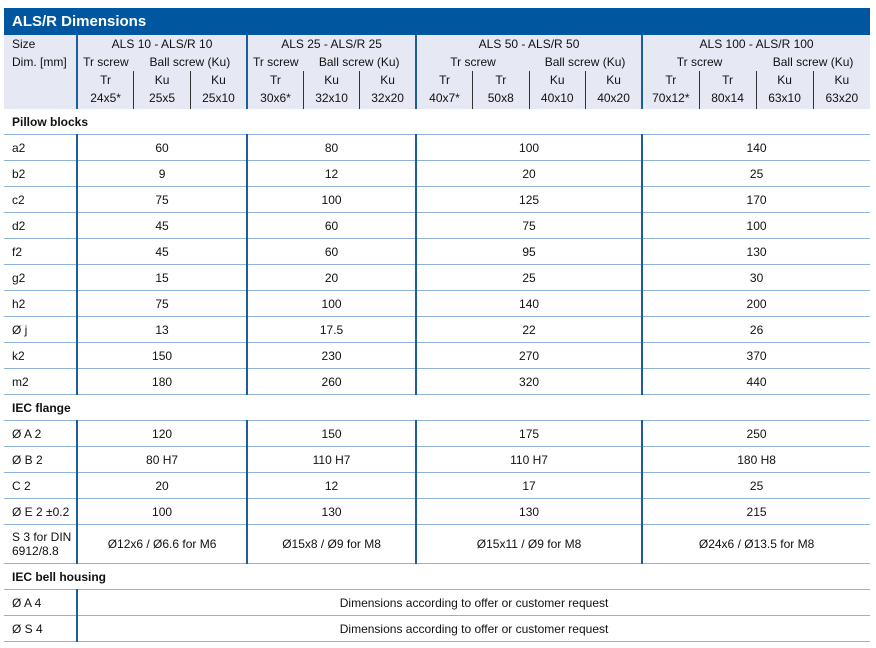  I want to click on value-cell: 140, so click(756, 147).